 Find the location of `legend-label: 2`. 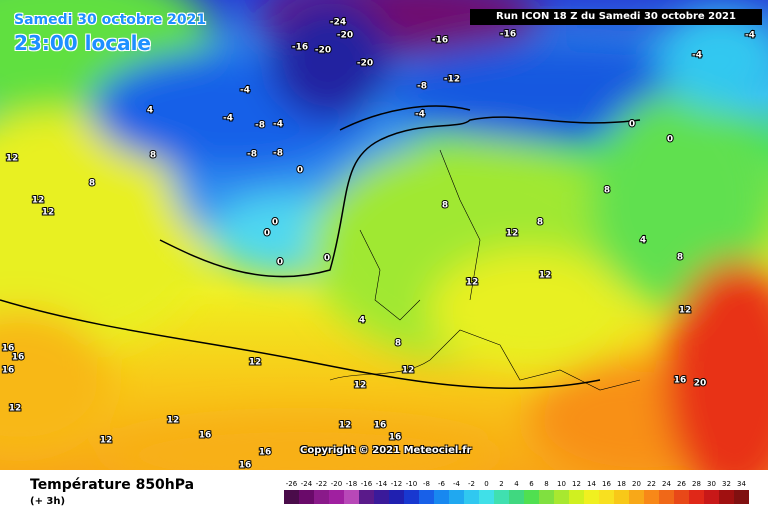

legend-label: 2 is located at coordinates (501, 484).